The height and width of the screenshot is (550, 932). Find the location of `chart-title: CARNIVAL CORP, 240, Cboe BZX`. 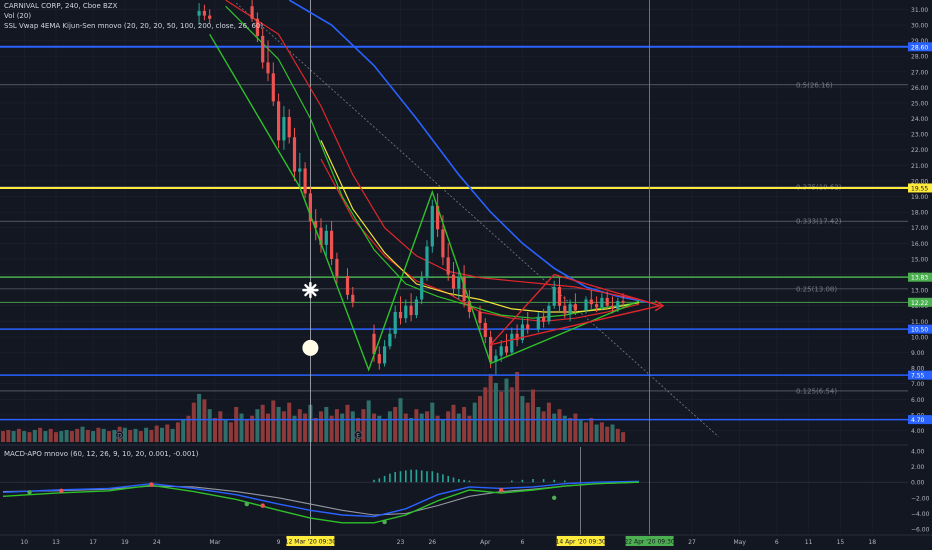

chart-title: CARNIVAL CORP, 240, Cboe BZX is located at coordinates (61, 6).